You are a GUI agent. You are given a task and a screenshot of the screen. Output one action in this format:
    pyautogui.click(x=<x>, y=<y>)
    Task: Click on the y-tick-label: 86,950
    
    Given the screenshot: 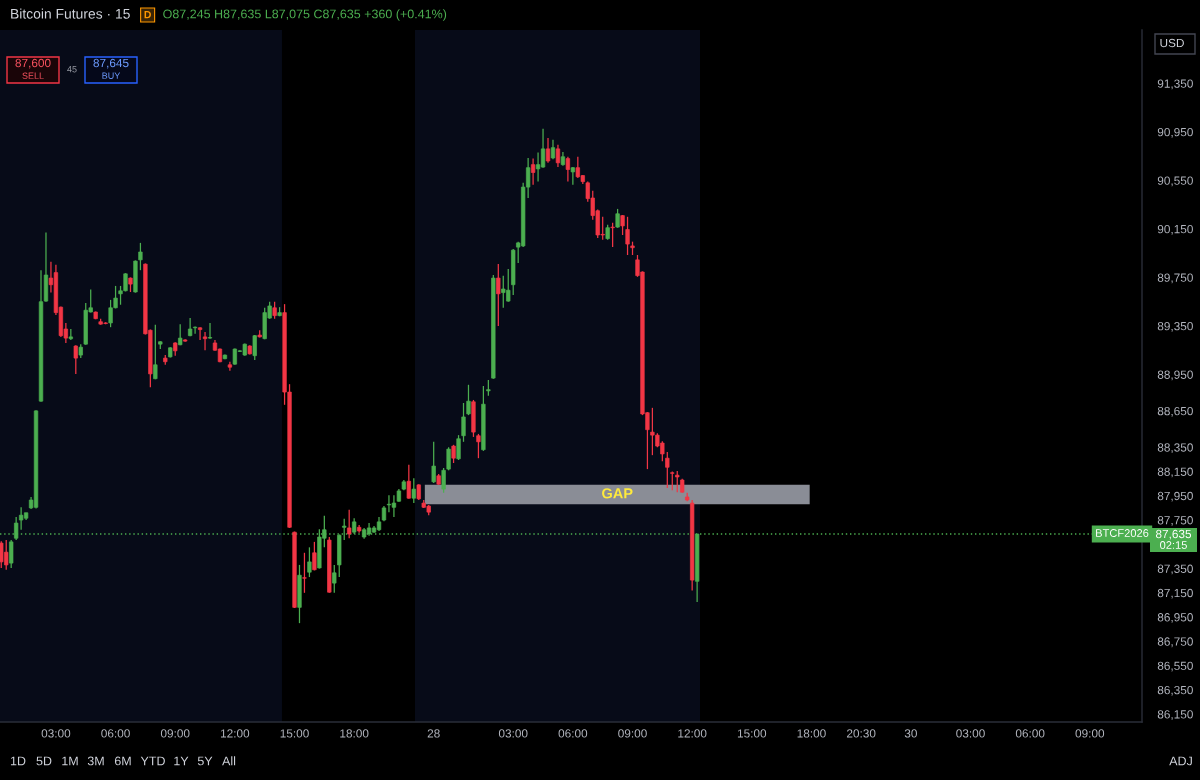 What is the action you would take?
    pyautogui.click(x=1175, y=618)
    